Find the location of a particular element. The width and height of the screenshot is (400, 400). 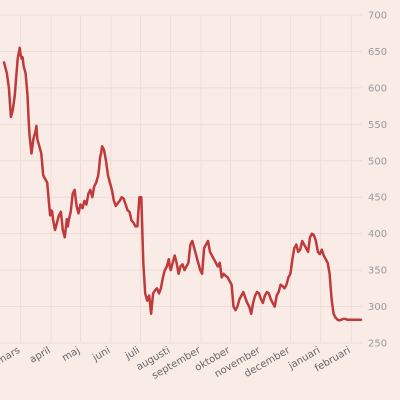

x-tick-label: mars is located at coordinates (11, 356).